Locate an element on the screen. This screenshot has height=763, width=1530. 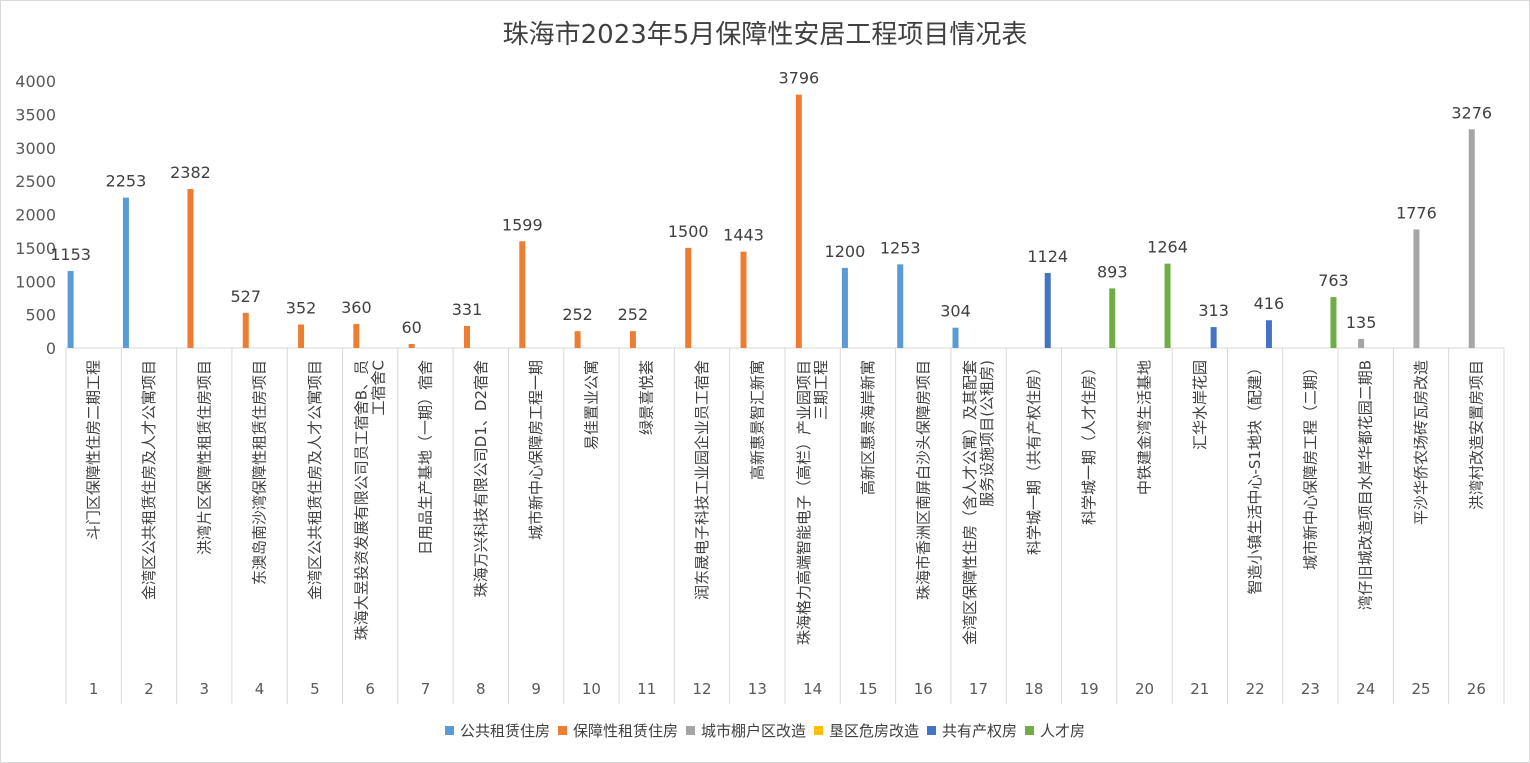
category-number: 13 is located at coordinates (757, 689).